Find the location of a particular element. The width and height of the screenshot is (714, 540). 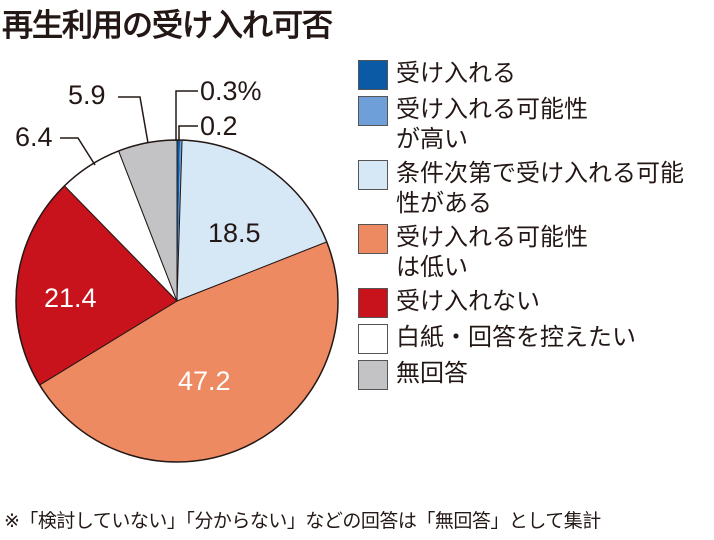

chart-title: 再生利用の受け入れ可否 is located at coordinates (167, 26).